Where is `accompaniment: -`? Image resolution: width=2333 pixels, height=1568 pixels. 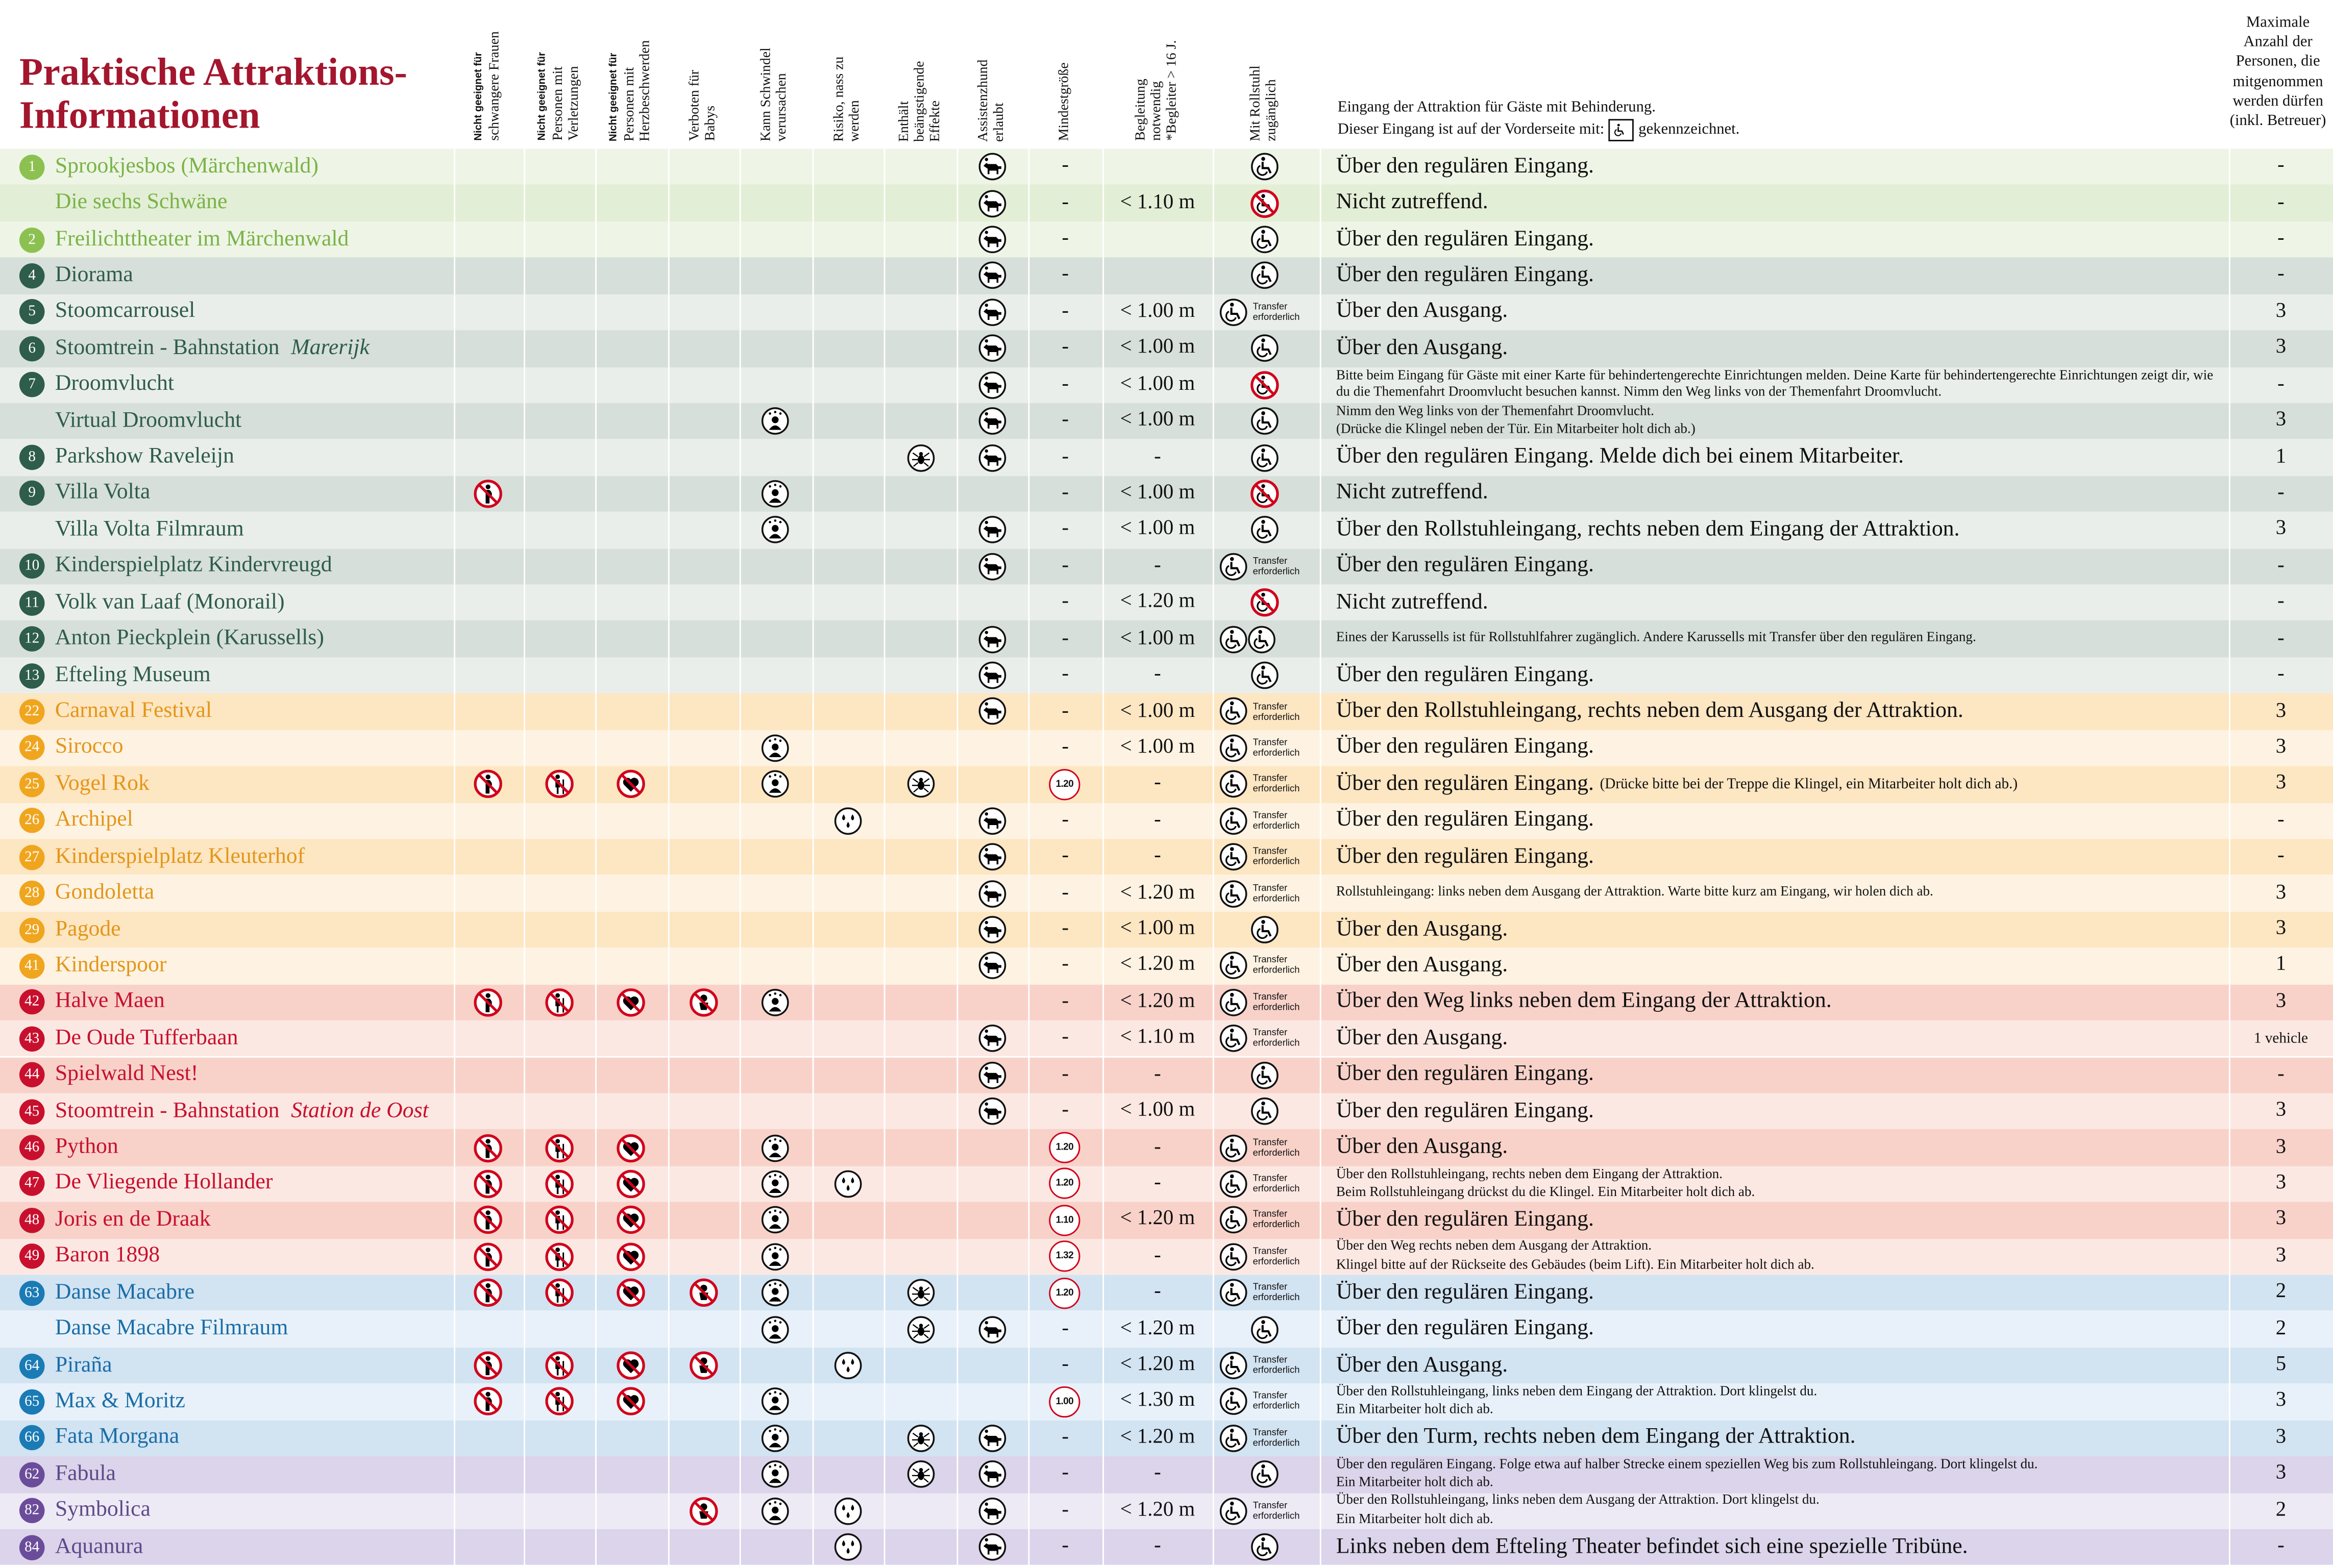 accompaniment: - is located at coordinates (1157, 857).